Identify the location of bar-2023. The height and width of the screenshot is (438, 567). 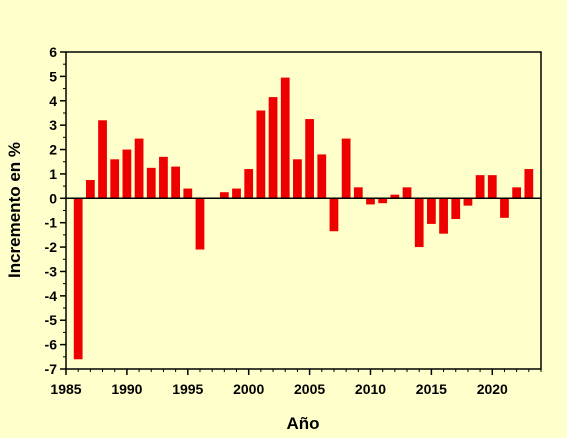
(529, 184).